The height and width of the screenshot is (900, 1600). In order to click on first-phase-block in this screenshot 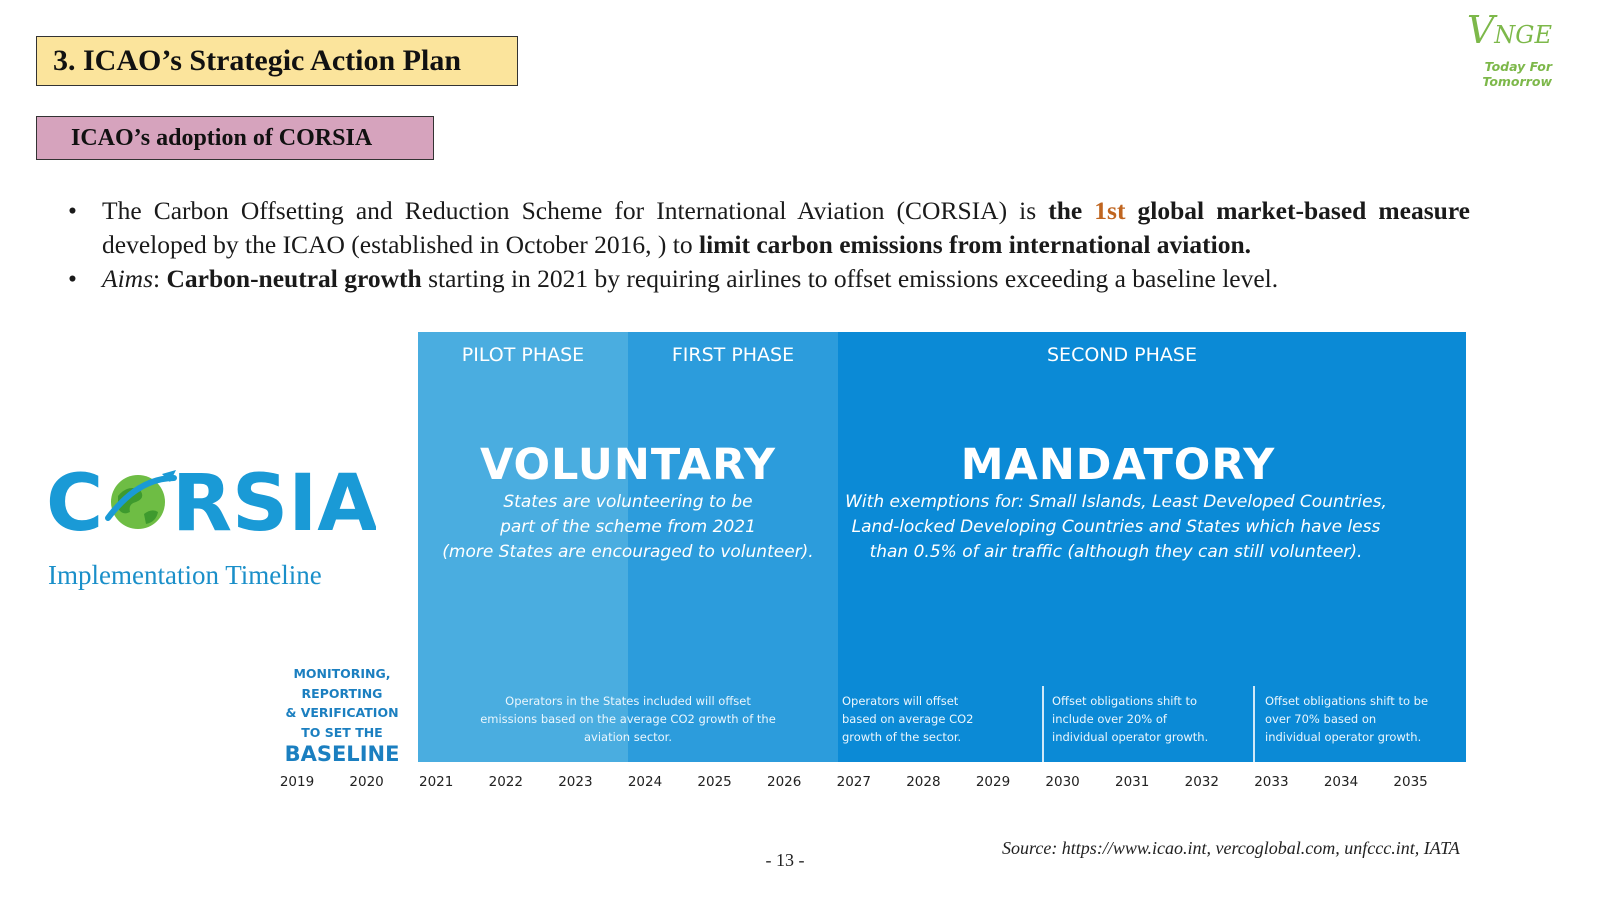, I will do `click(733, 547)`.